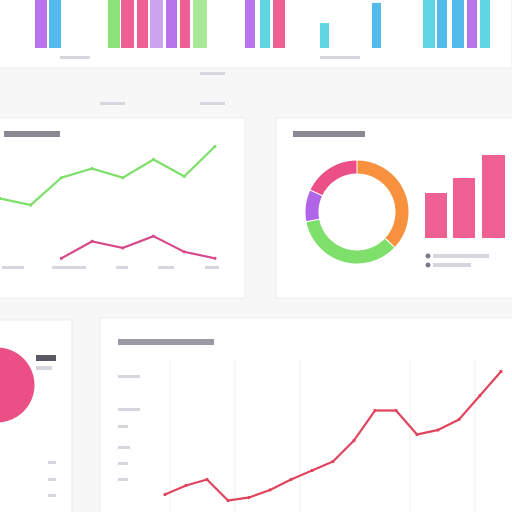  What do you see at coordinates (46, 358) in the screenshot?
I see `value-placeholder` at bounding box center [46, 358].